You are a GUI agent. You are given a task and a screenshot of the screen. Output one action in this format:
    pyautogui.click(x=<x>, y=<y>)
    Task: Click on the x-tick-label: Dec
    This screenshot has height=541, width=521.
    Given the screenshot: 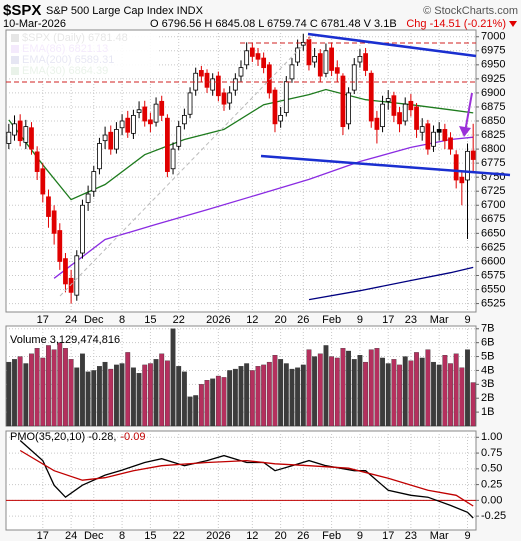 What is the action you would take?
    pyautogui.click(x=94, y=535)
    